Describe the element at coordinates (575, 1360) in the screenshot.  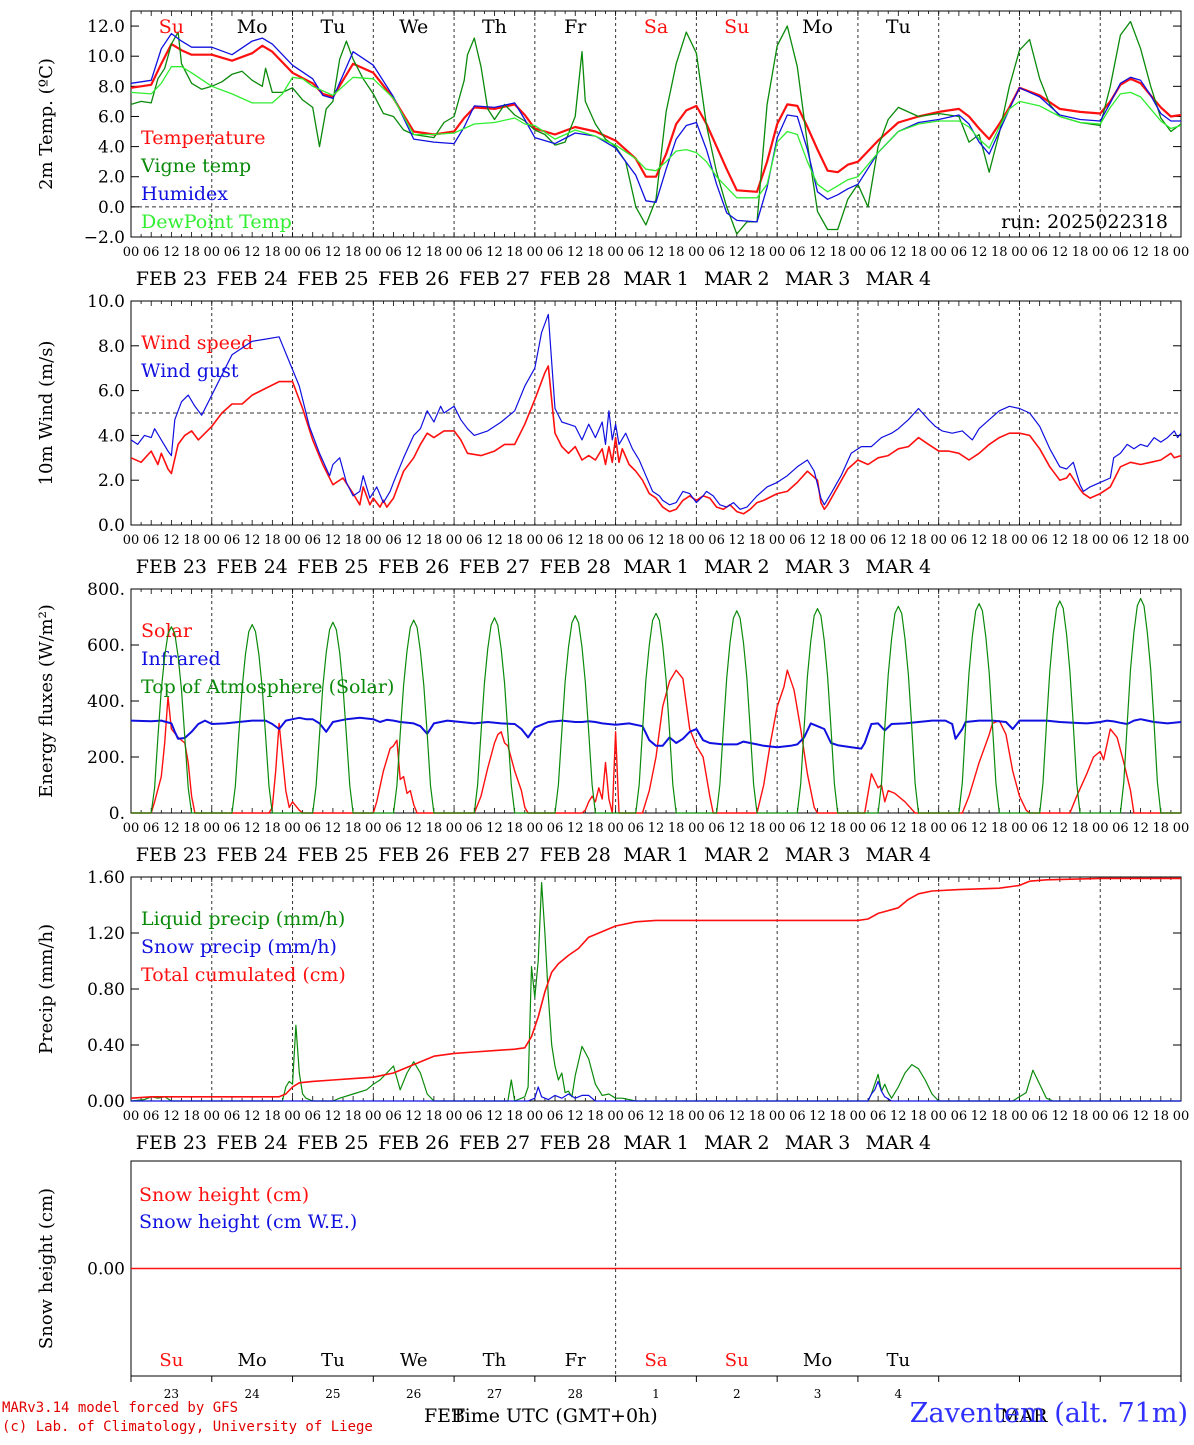
I see `weekday-label: Fr` at that location.